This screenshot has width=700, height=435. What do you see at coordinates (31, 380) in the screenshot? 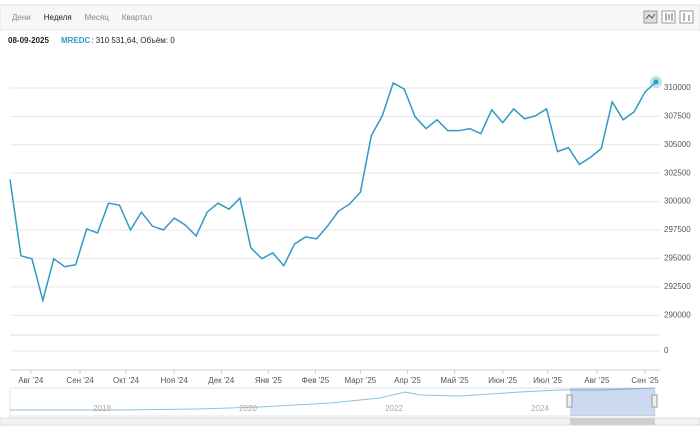
I see `x-tick-label: Авг '24` at bounding box center [31, 380].